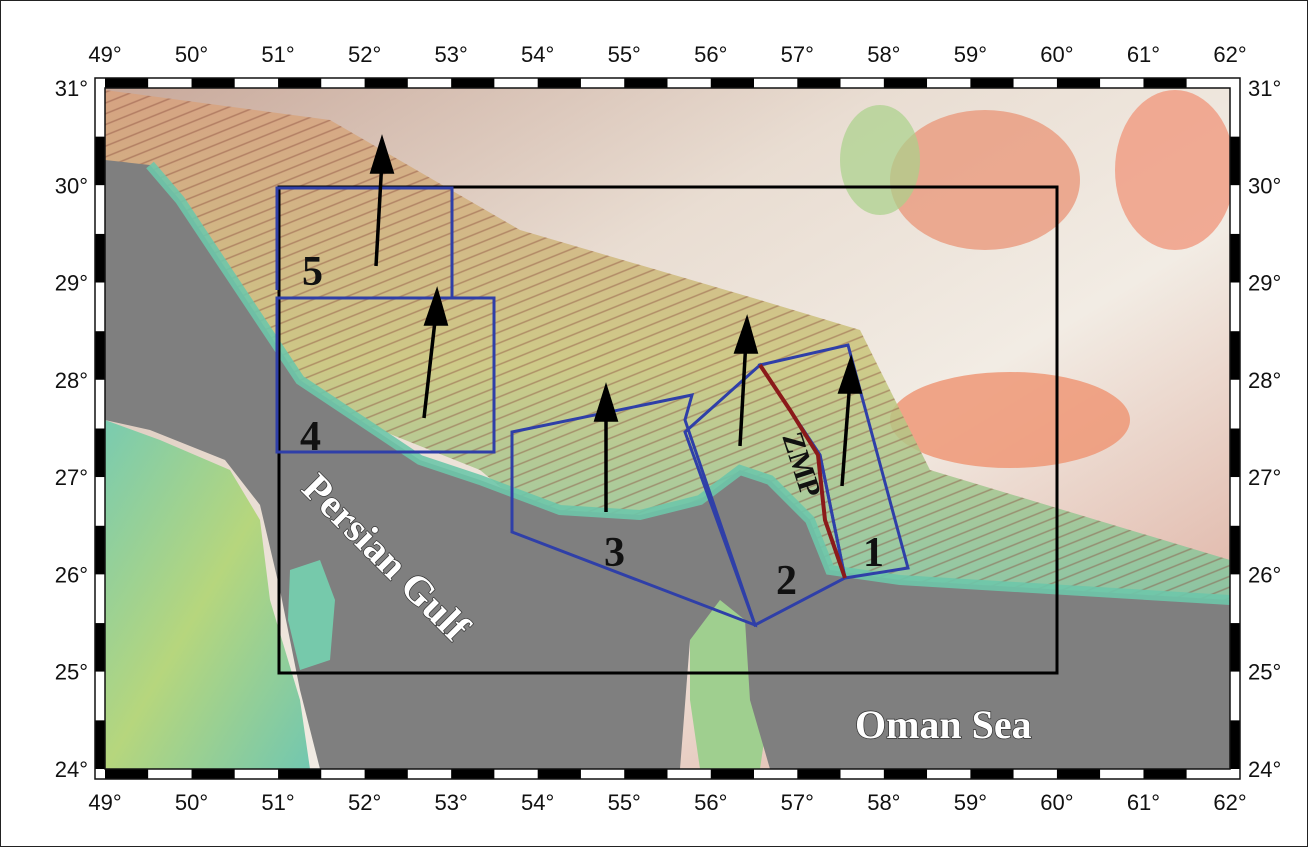 Image resolution: width=1310 pixels, height=849 pixels. What do you see at coordinates (310, 437) in the screenshot?
I see `region-label-4: 4` at bounding box center [310, 437].